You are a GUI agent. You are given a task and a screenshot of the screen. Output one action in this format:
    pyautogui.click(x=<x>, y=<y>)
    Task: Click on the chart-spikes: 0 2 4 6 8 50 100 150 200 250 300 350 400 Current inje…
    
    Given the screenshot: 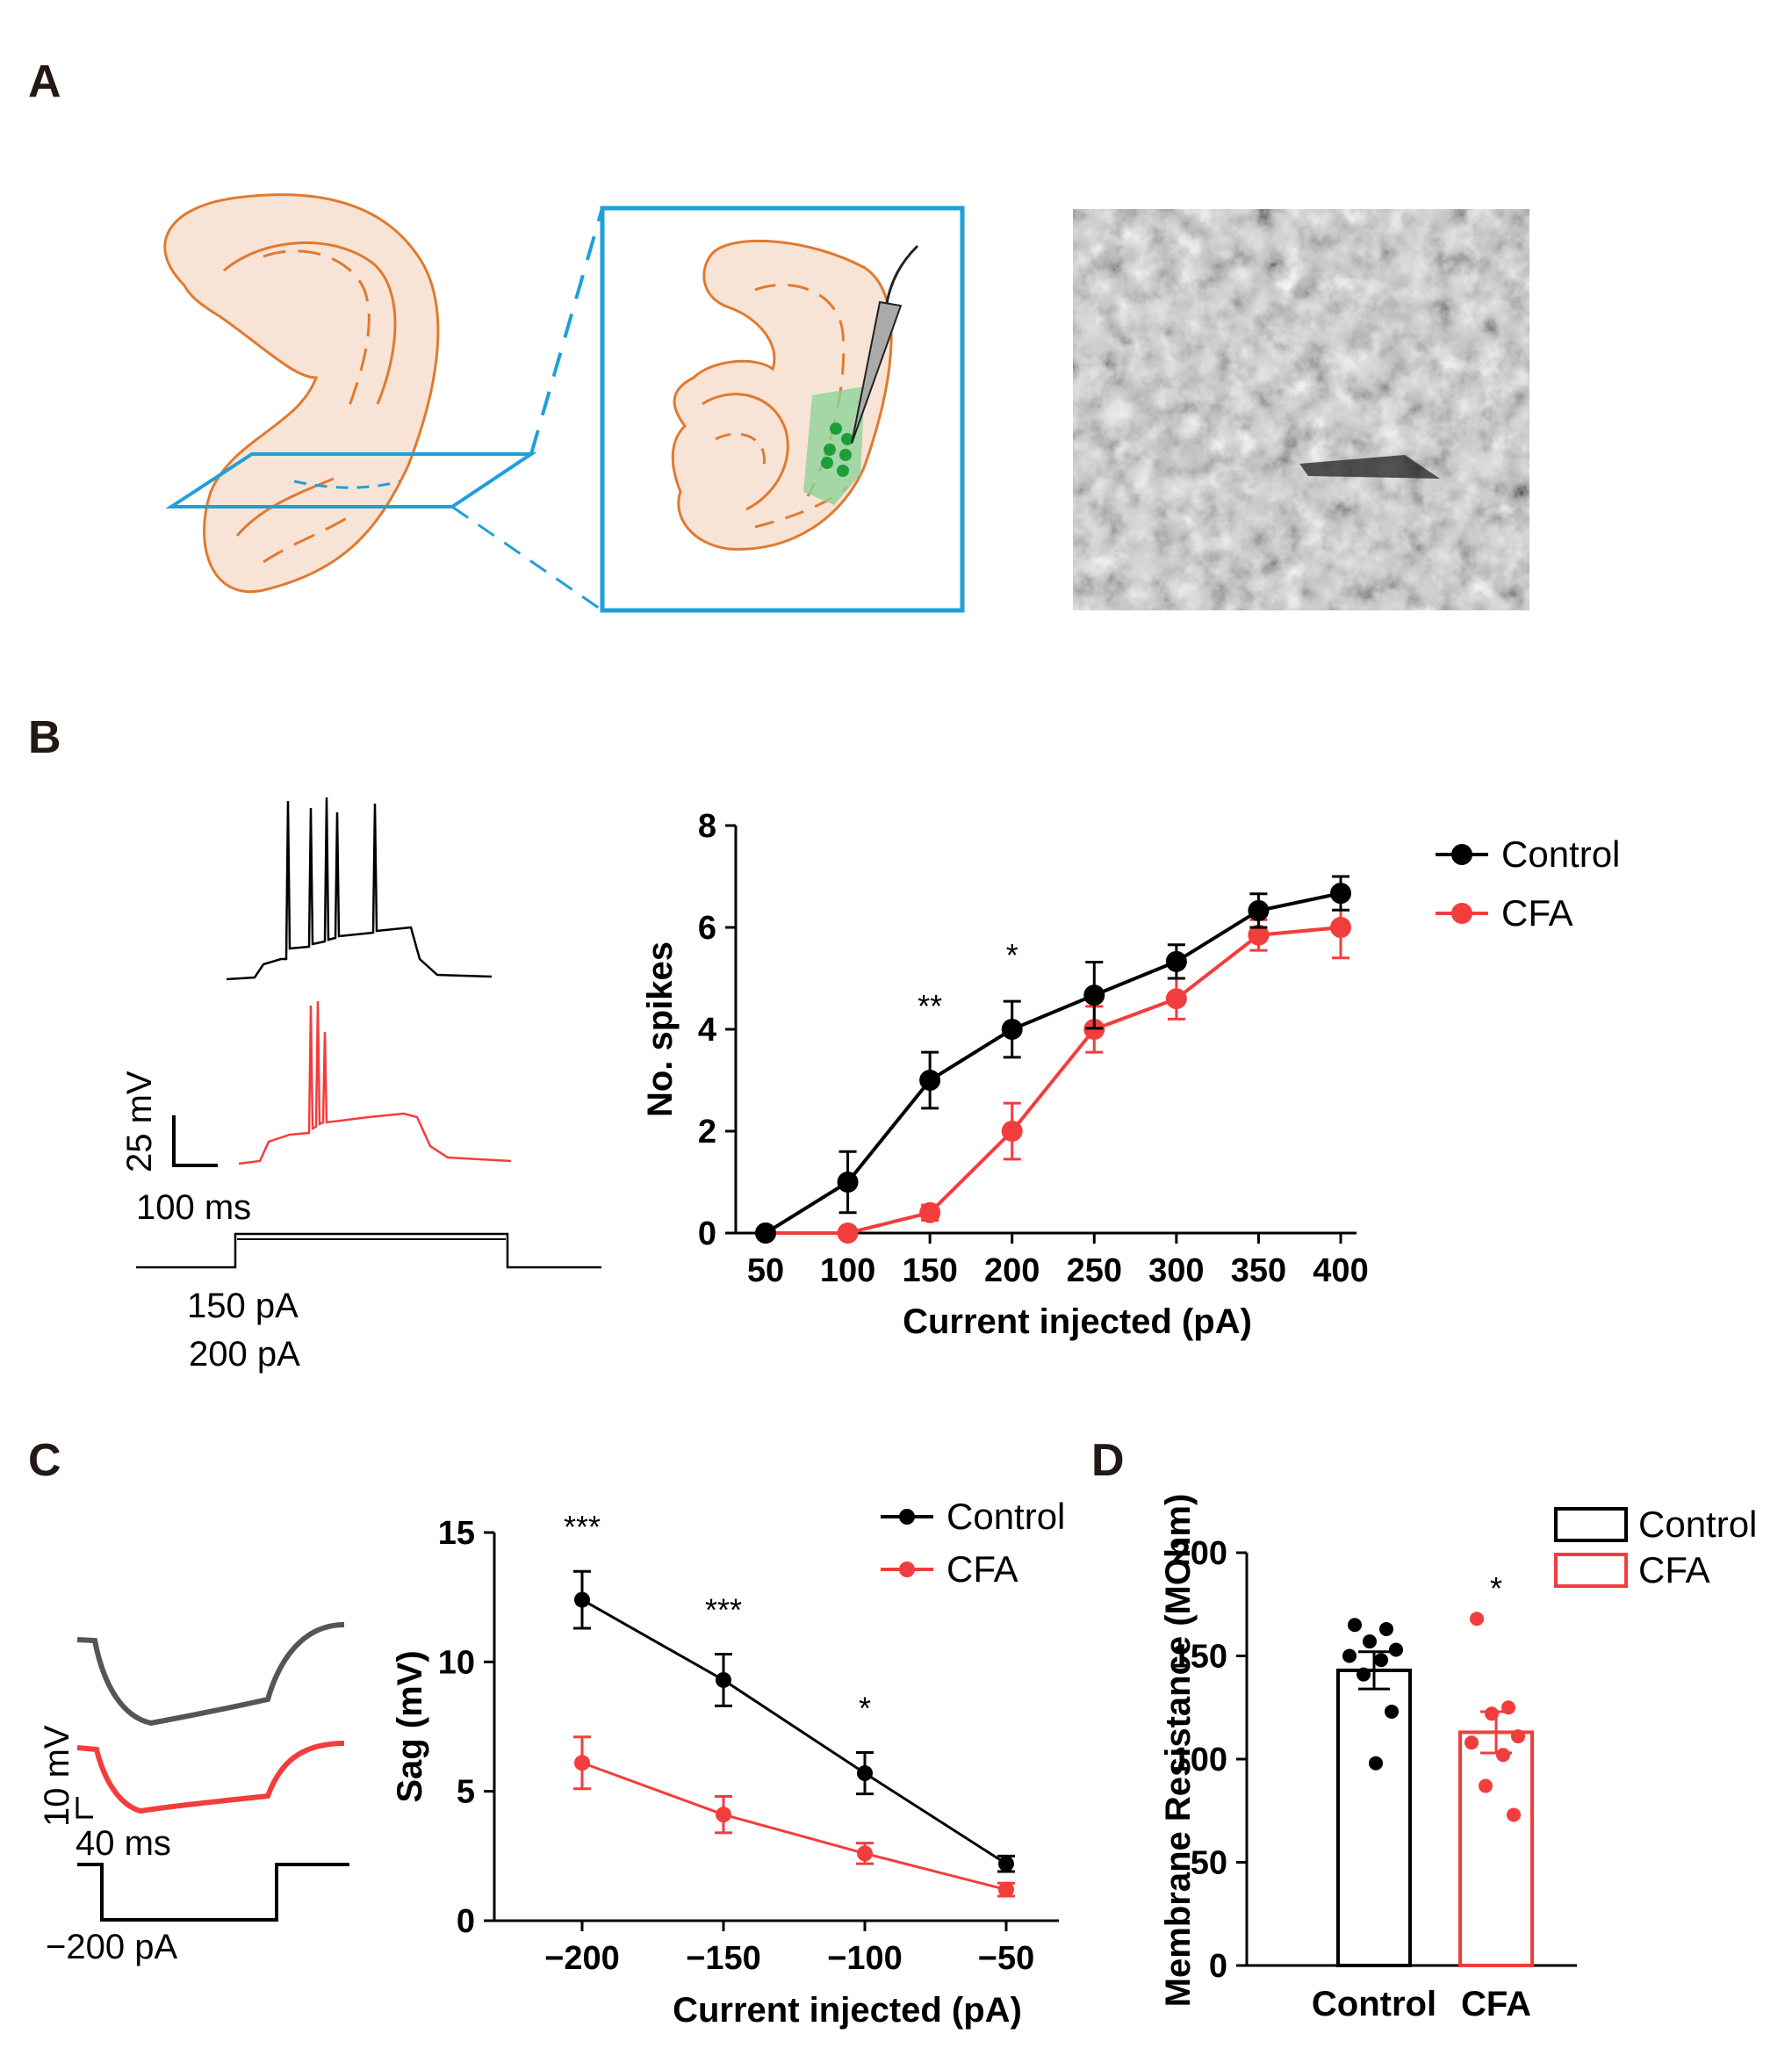 What is the action you would take?
    pyautogui.click(x=1130, y=1074)
    